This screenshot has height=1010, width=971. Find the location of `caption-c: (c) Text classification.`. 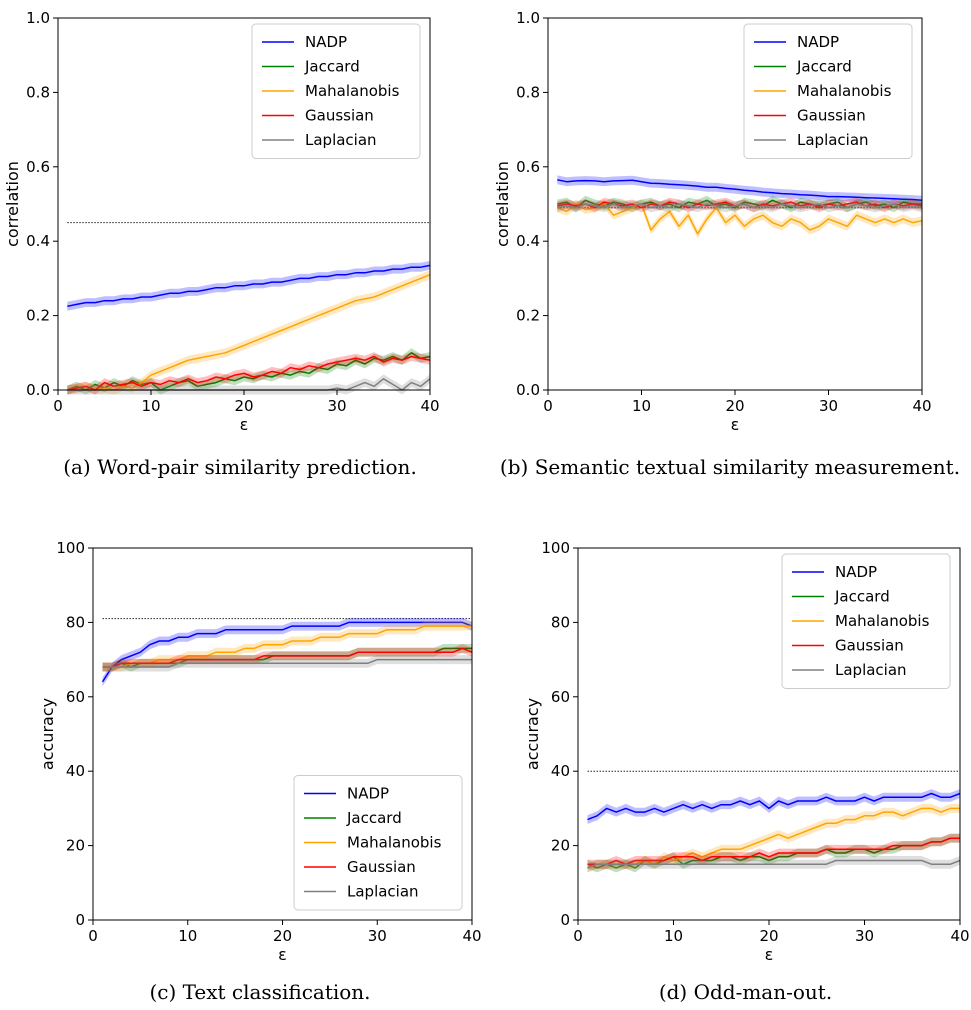

caption-c: (c) Text classification. is located at coordinates (260, 992).